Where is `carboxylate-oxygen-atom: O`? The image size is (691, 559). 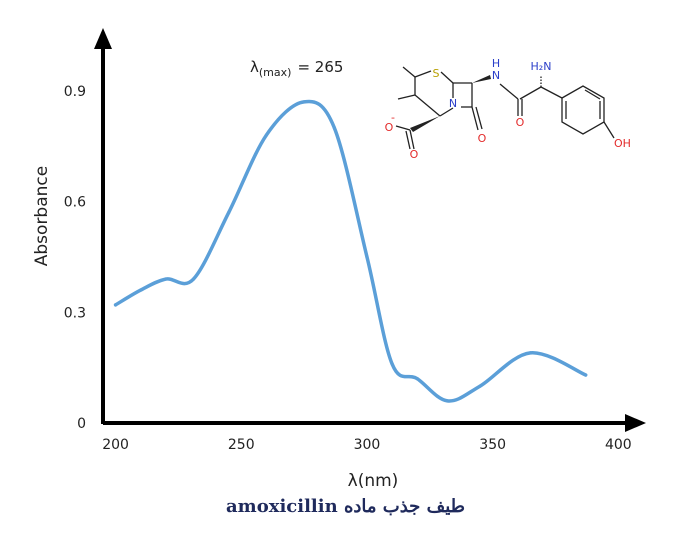
carboxylate-oxygen-atom: O is located at coordinates (389, 127).